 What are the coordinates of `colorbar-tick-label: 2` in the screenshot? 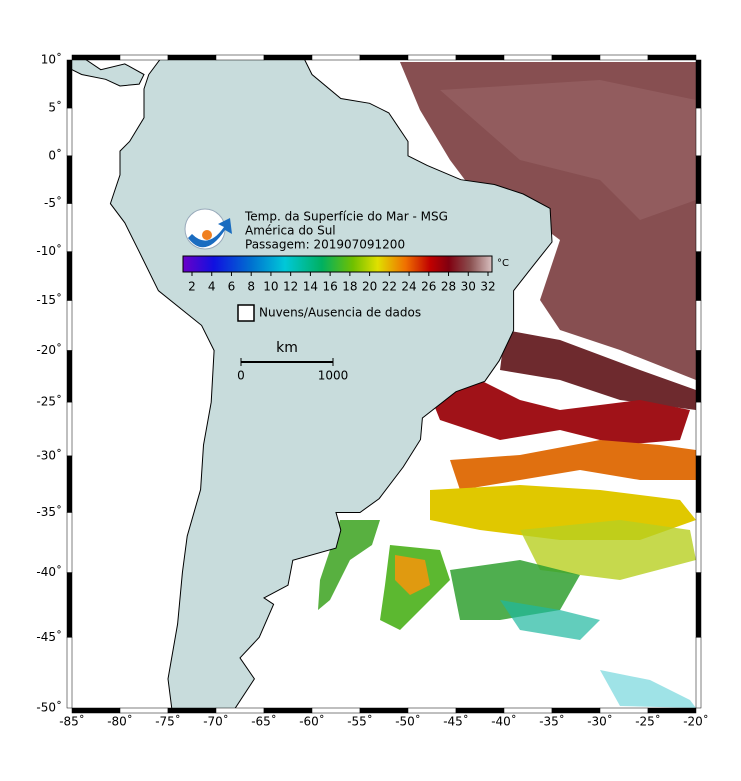 It's located at (192, 287).